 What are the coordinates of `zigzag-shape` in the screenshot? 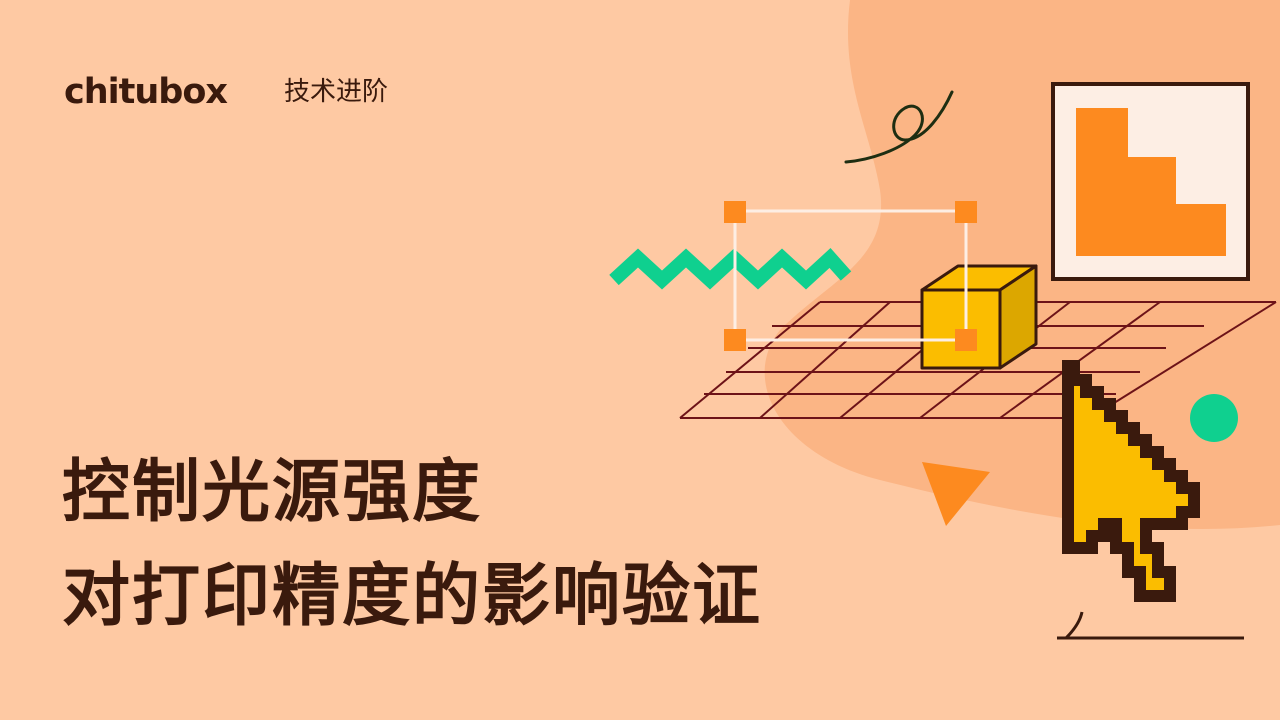 It's located at (730, 269).